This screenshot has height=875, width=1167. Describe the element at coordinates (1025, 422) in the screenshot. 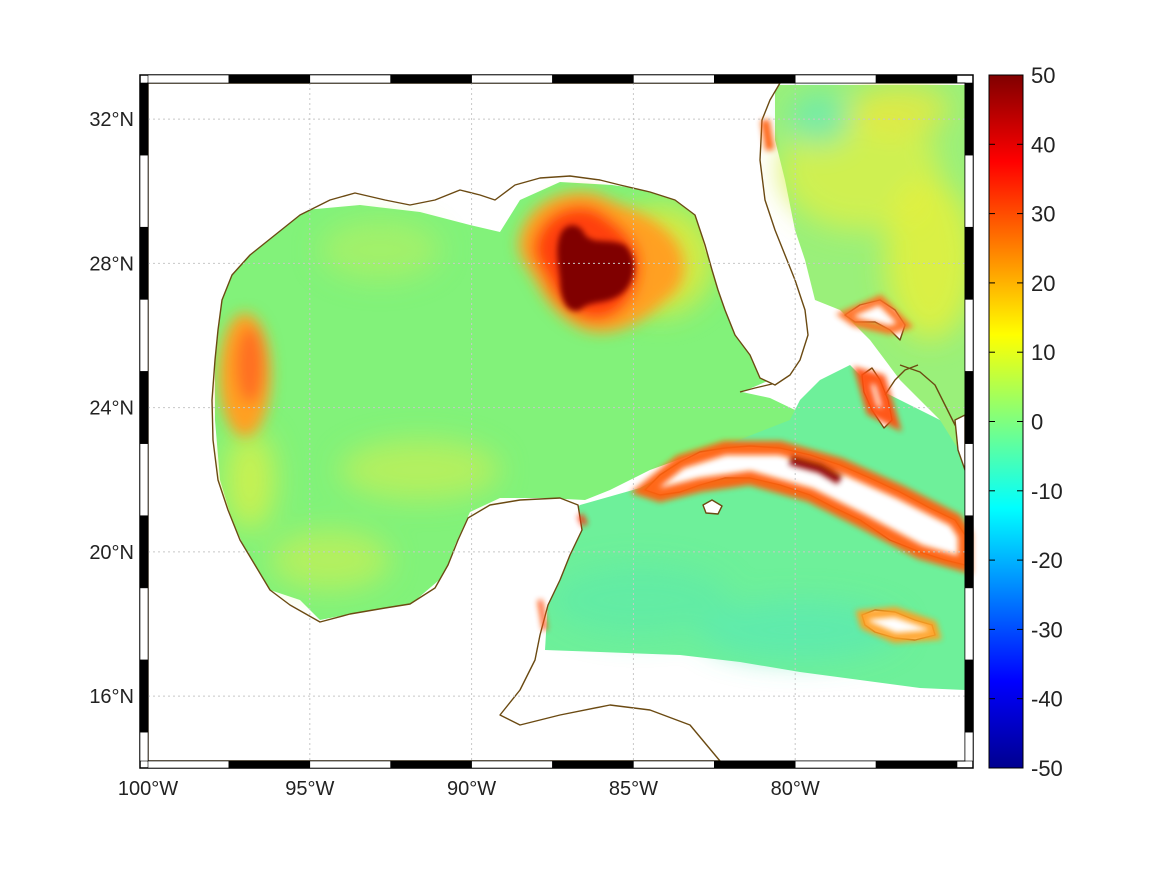

I see `colorbar-ticks: 50 40 30 20 10 0 -10 -20 -30 -40 -50` at that location.